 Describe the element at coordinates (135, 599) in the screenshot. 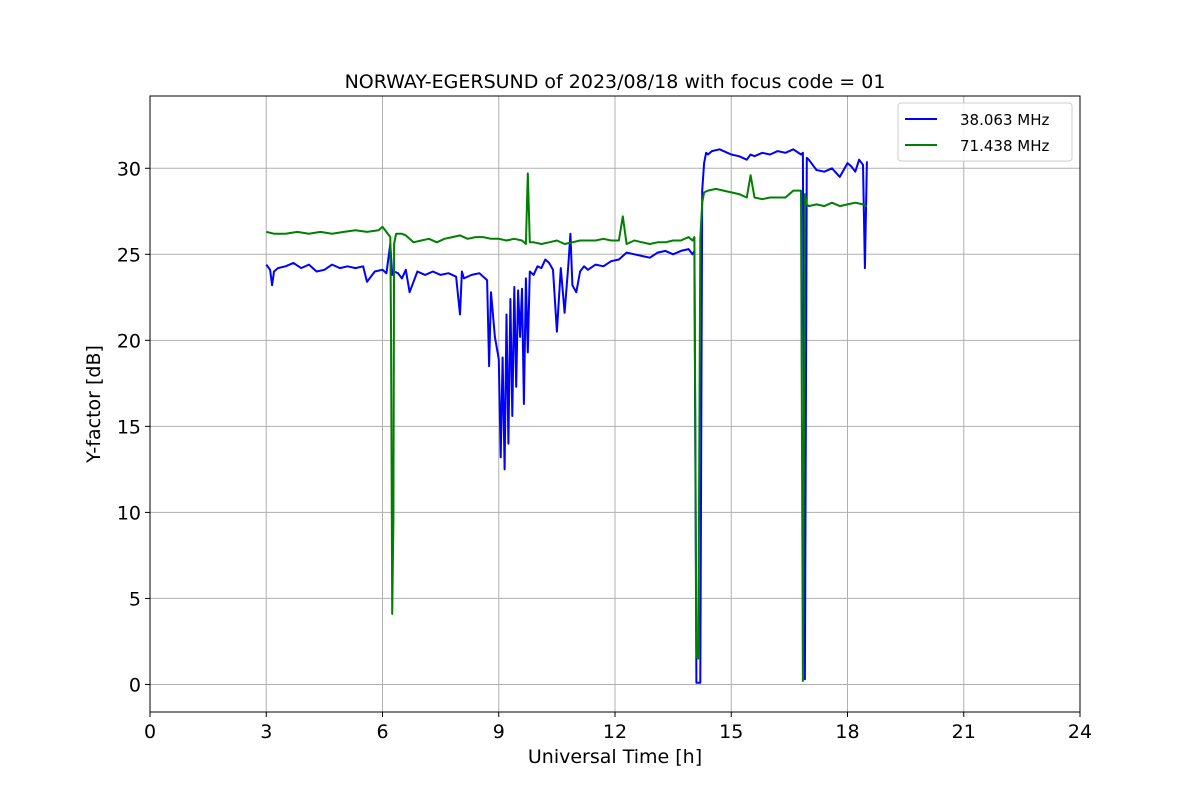

I see `y-tick-label: 5` at that location.